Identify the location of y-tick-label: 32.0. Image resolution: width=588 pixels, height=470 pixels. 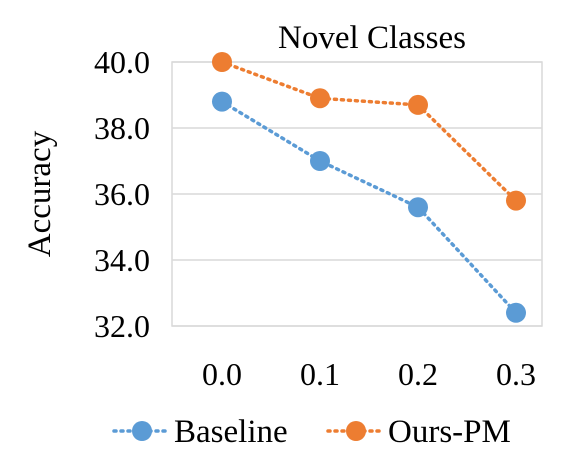
(122, 326).